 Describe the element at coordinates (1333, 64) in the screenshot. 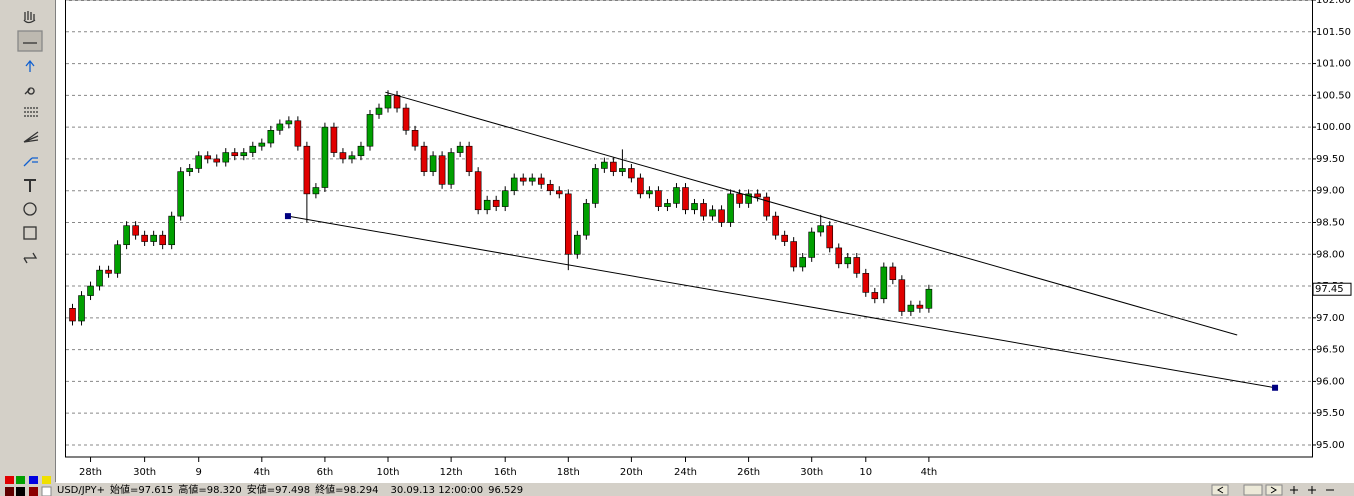

I see `y-tick-label: 101.00` at that location.